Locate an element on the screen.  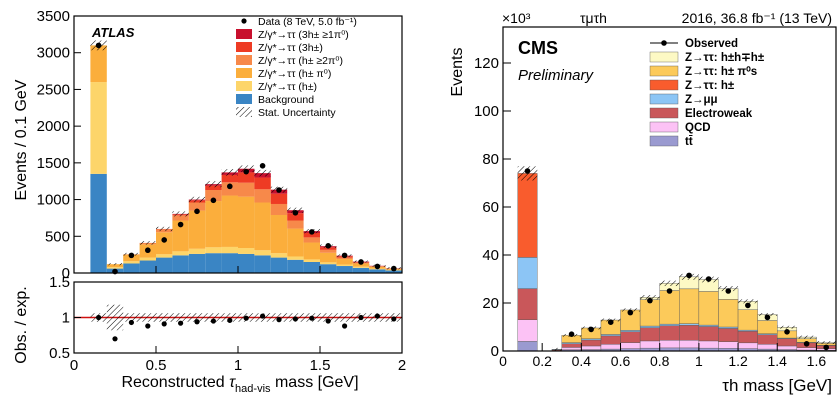
atlas-y-tick-label: 2500 is located at coordinates (53, 89).